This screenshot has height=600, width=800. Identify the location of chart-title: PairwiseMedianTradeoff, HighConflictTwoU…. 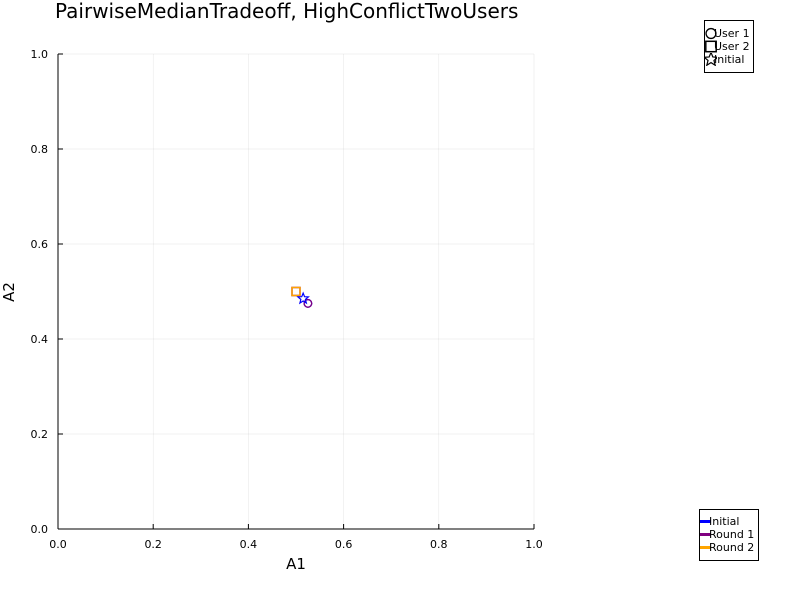
(286, 11).